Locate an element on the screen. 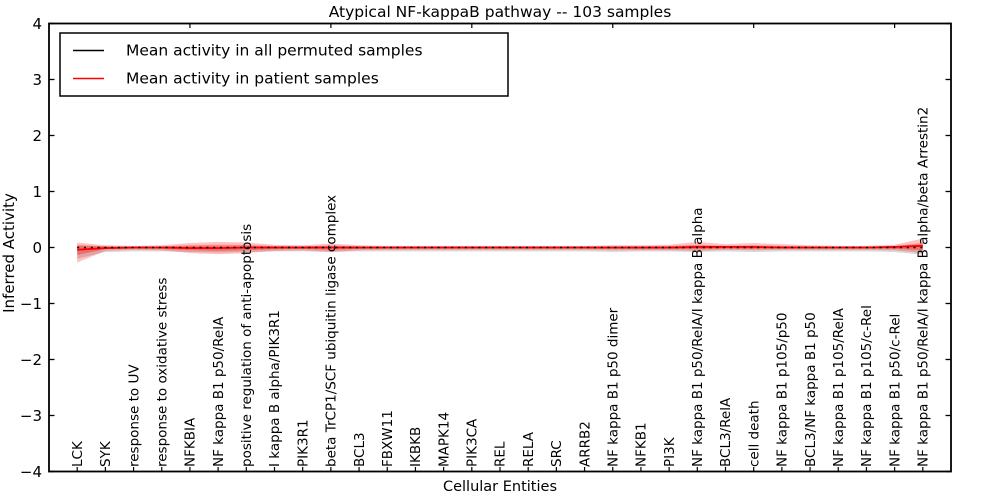 Image resolution: width=1000 pixels, height=500 pixels. x-tick-label: SRC is located at coordinates (557, 453).